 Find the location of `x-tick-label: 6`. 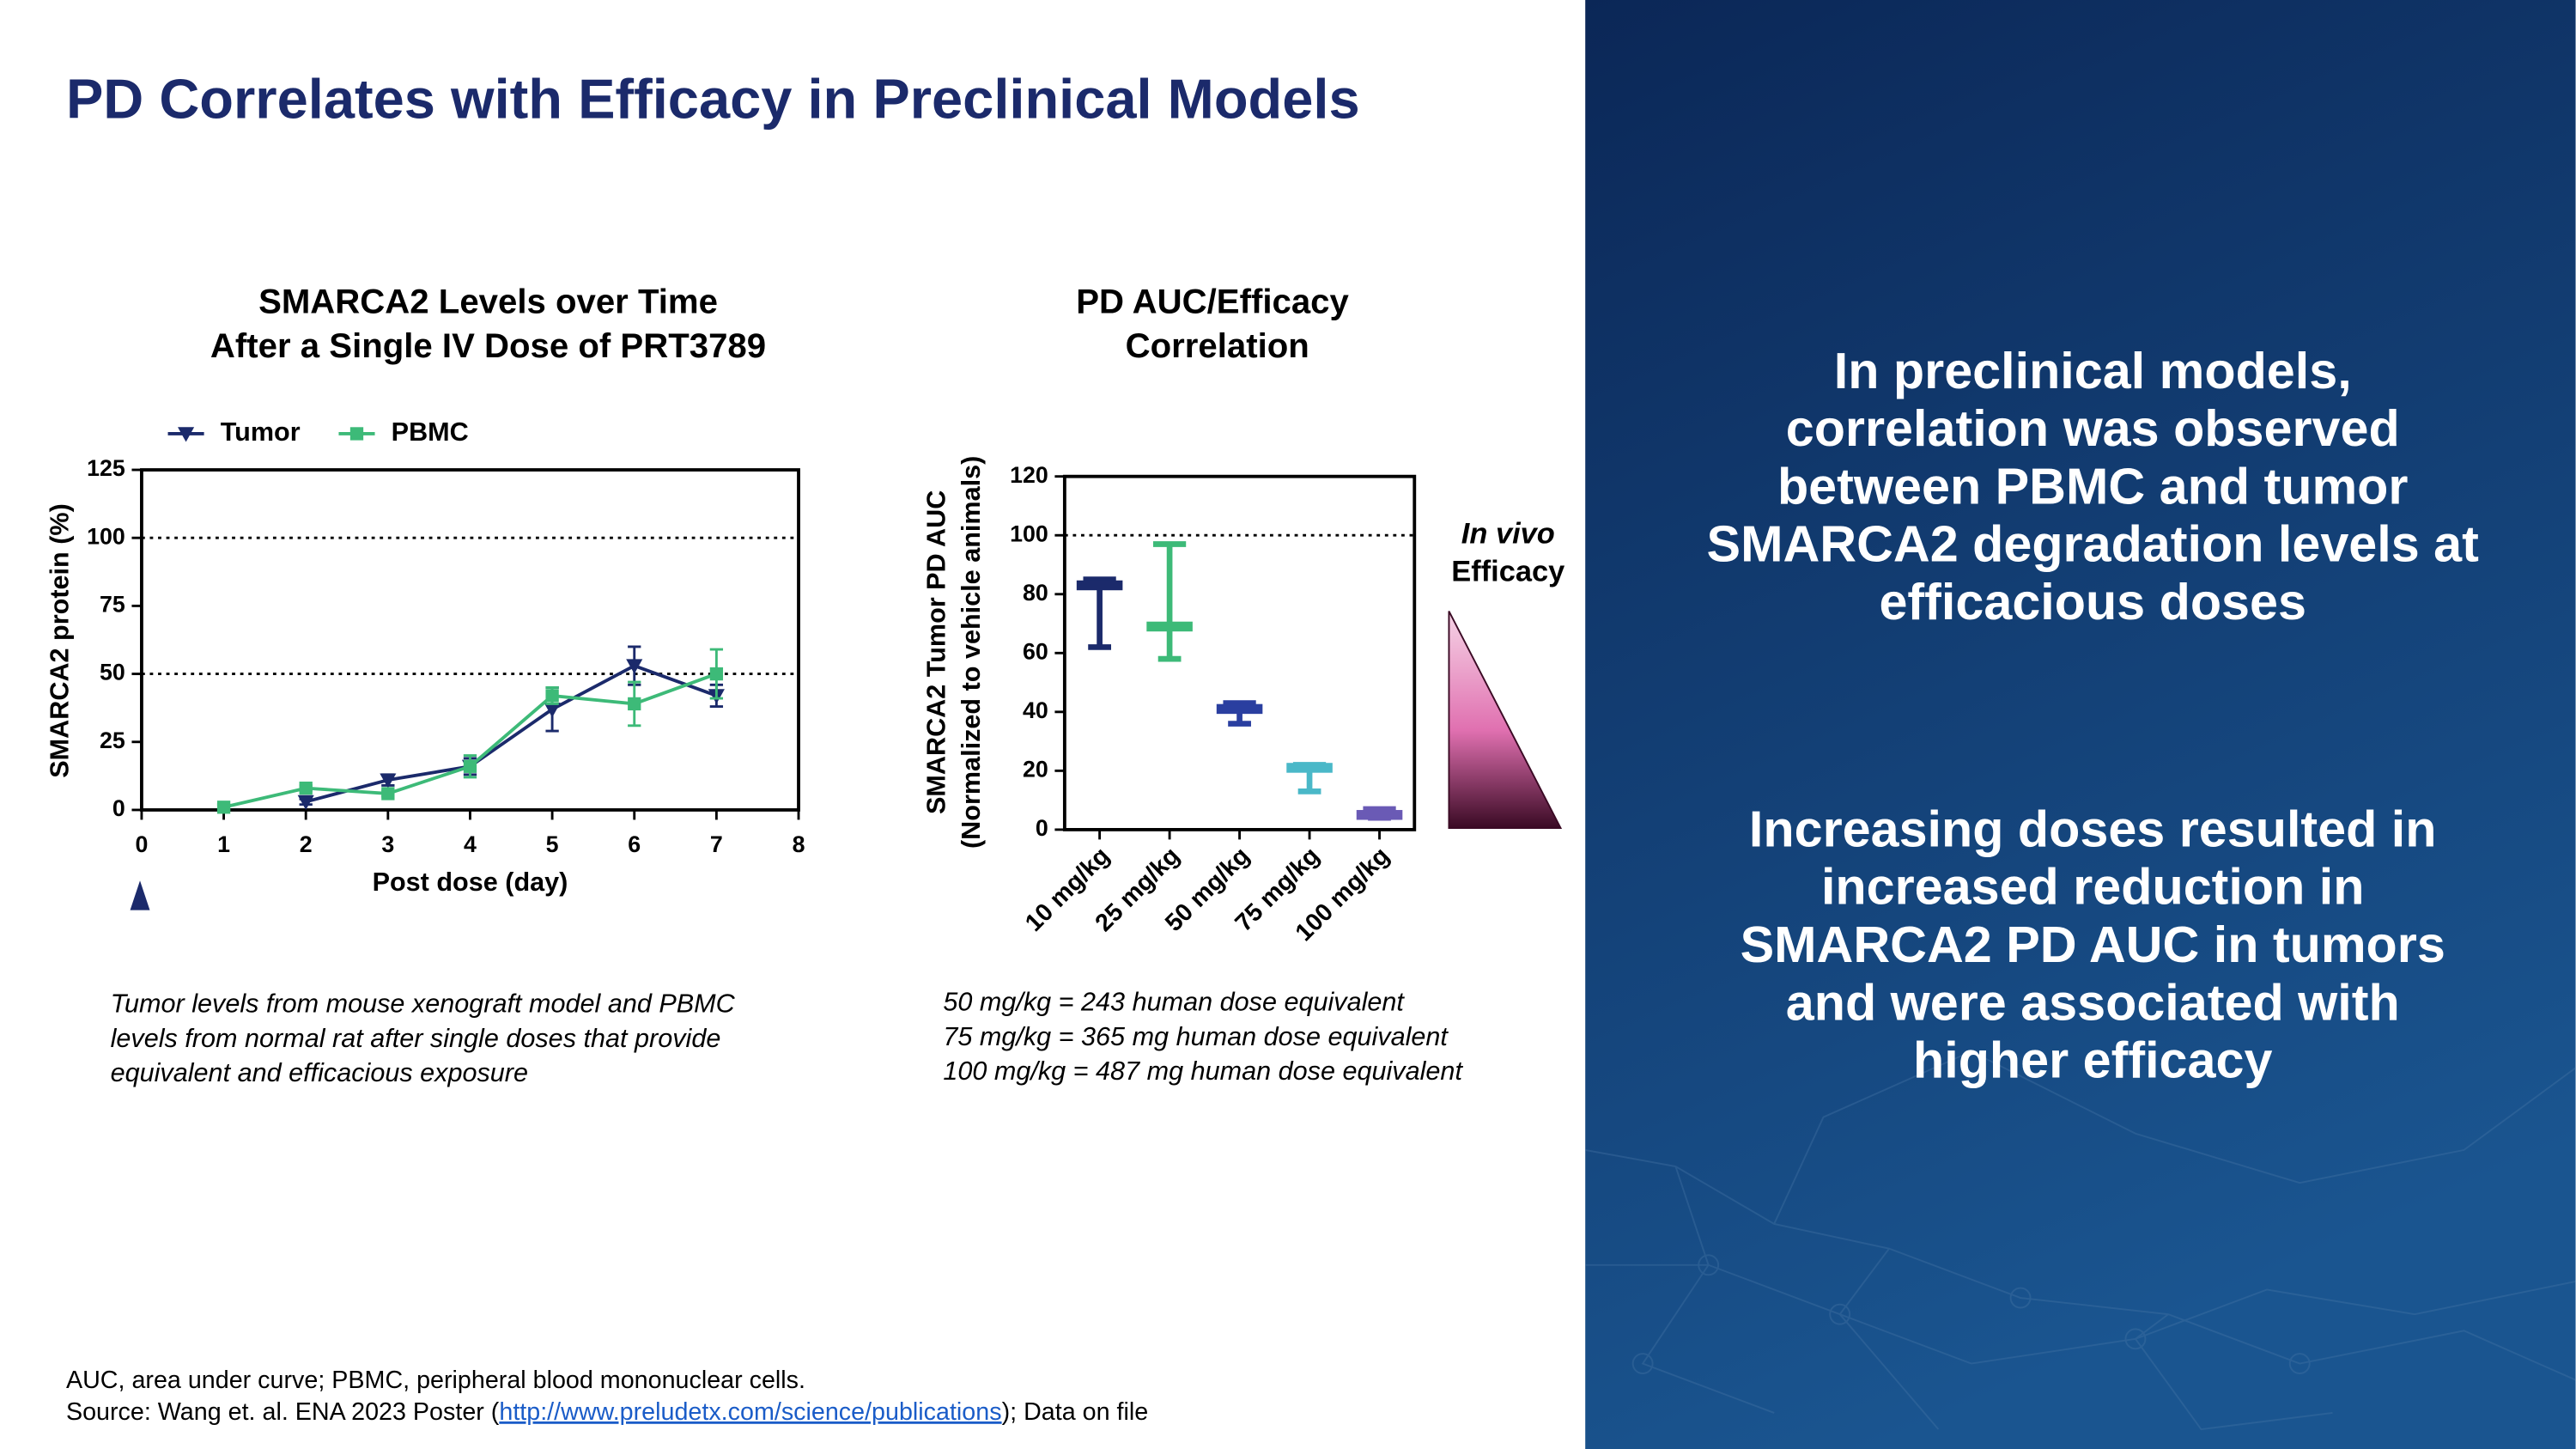

x-tick-label: 6 is located at coordinates (634, 844).